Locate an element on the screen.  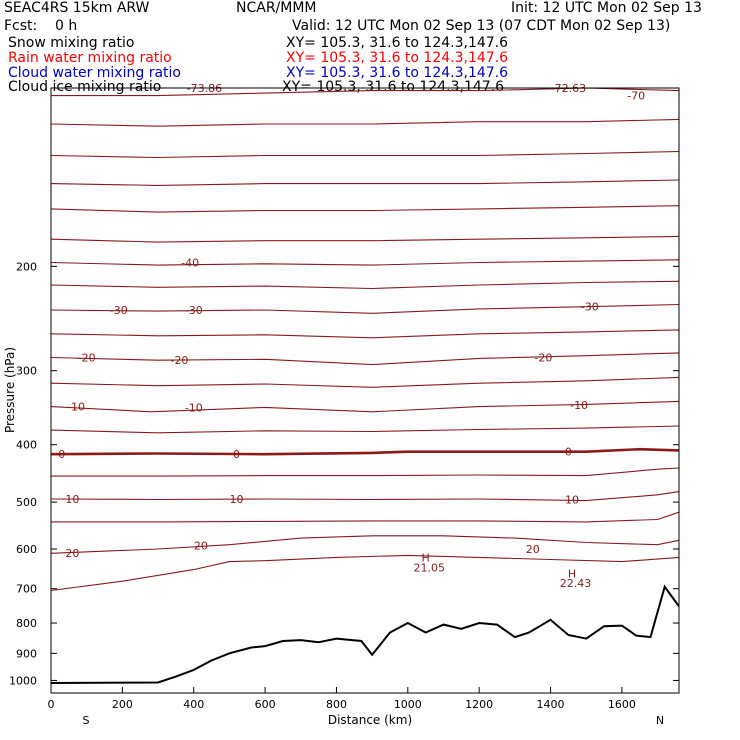
x-tick-label: 400 is located at coordinates (193, 704).